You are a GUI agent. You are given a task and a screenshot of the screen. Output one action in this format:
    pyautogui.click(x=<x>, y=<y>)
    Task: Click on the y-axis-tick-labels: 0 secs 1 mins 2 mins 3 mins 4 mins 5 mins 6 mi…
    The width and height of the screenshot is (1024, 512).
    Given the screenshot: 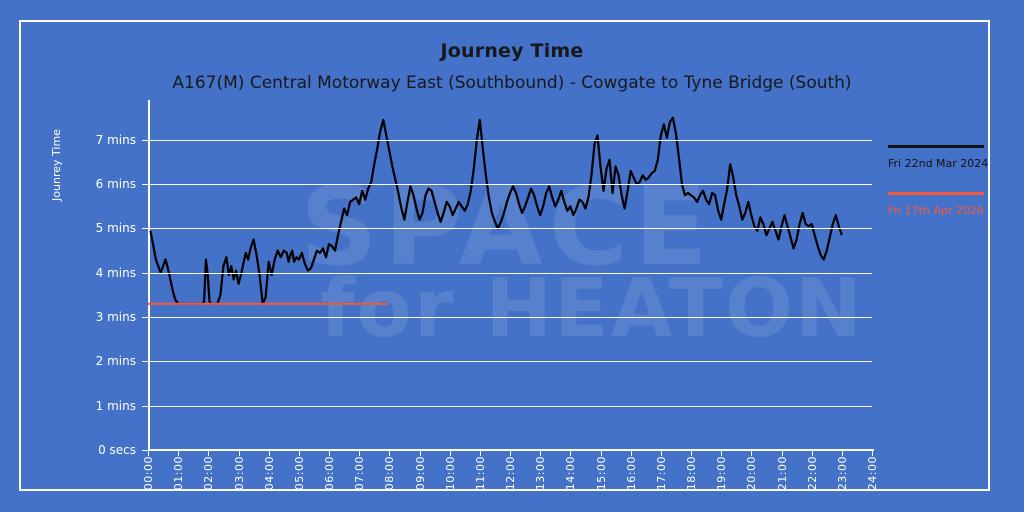 What is the action you would take?
    pyautogui.click(x=71, y=278)
    